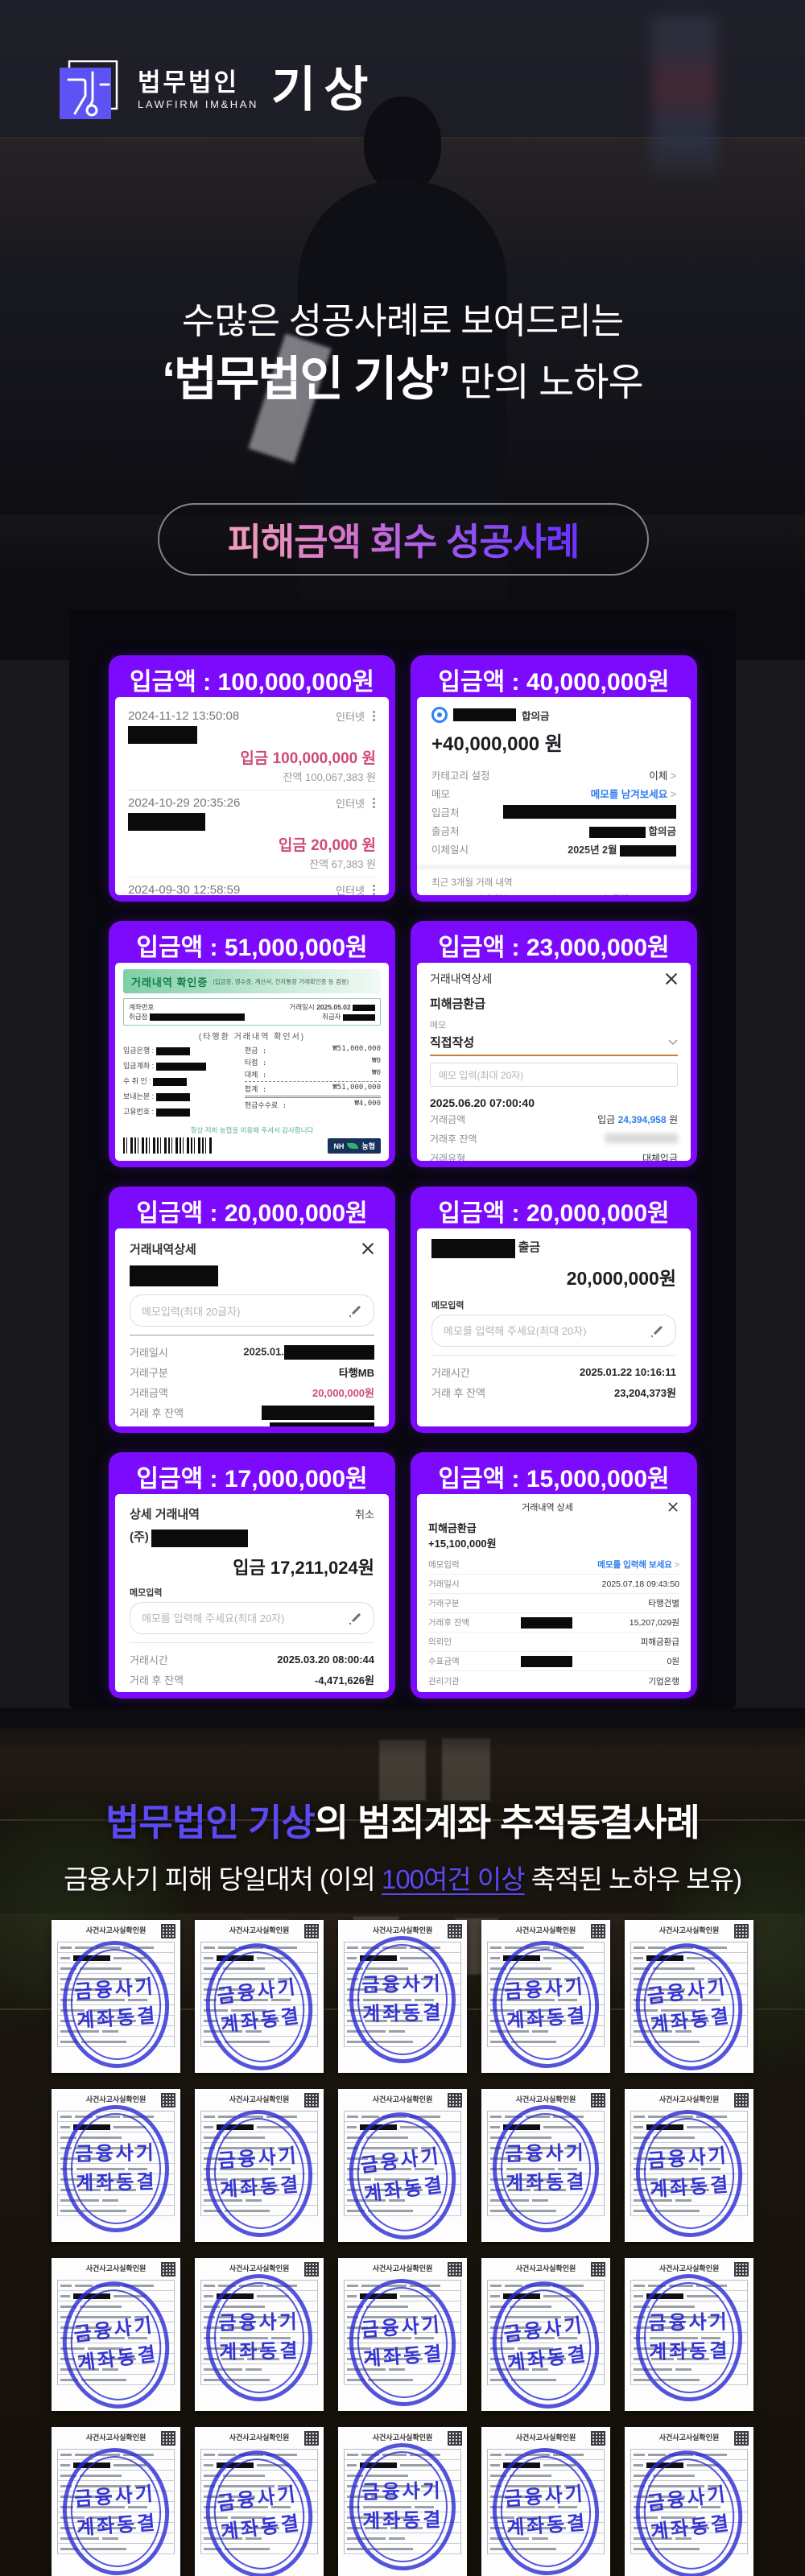 Image resolution: width=805 pixels, height=2576 pixels. Describe the element at coordinates (367, 1104) in the screenshot. I see `receipt-amount-value: ₩4,000` at that location.